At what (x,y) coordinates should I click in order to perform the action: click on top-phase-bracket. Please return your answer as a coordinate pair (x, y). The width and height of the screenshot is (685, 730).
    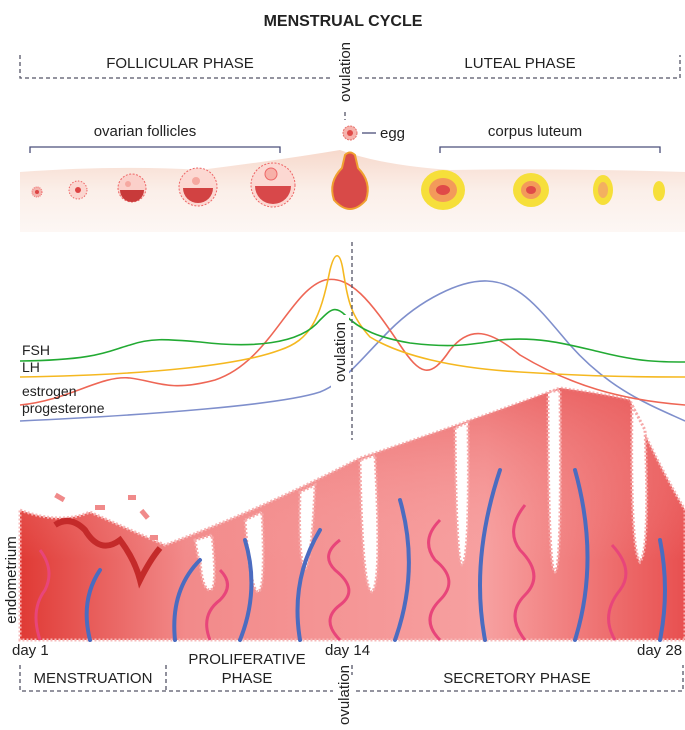
    Looking at the image, I should click on (350, 87).